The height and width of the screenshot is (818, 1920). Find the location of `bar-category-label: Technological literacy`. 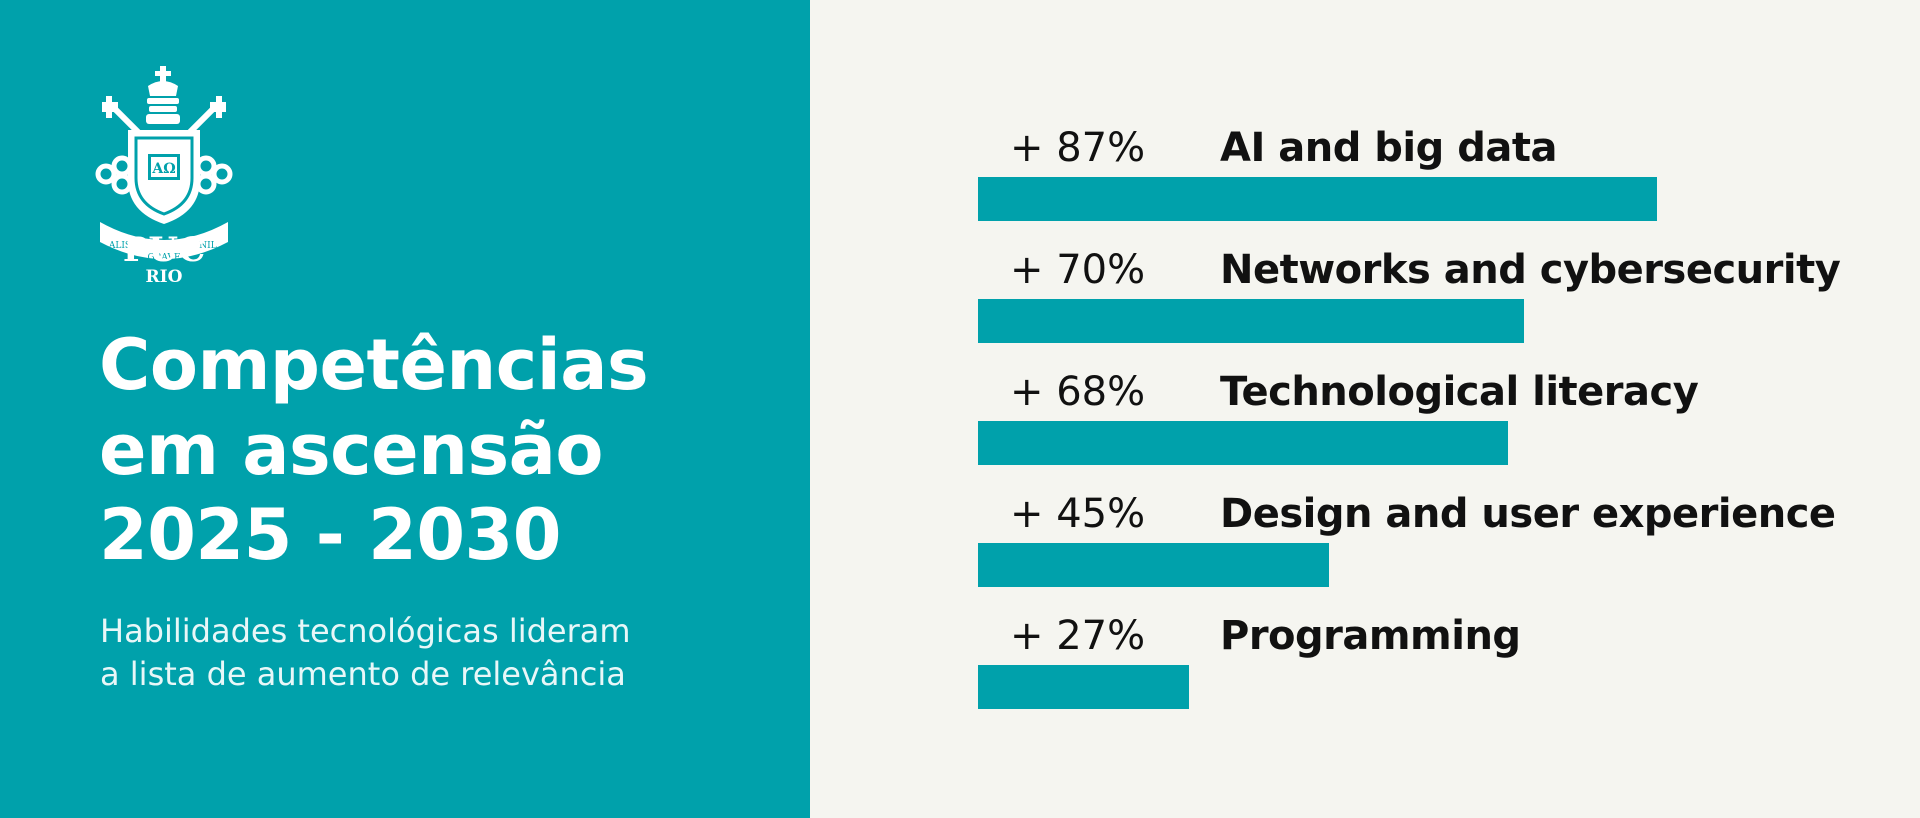

bar-category-label: Technological literacy is located at coordinates (1459, 392).